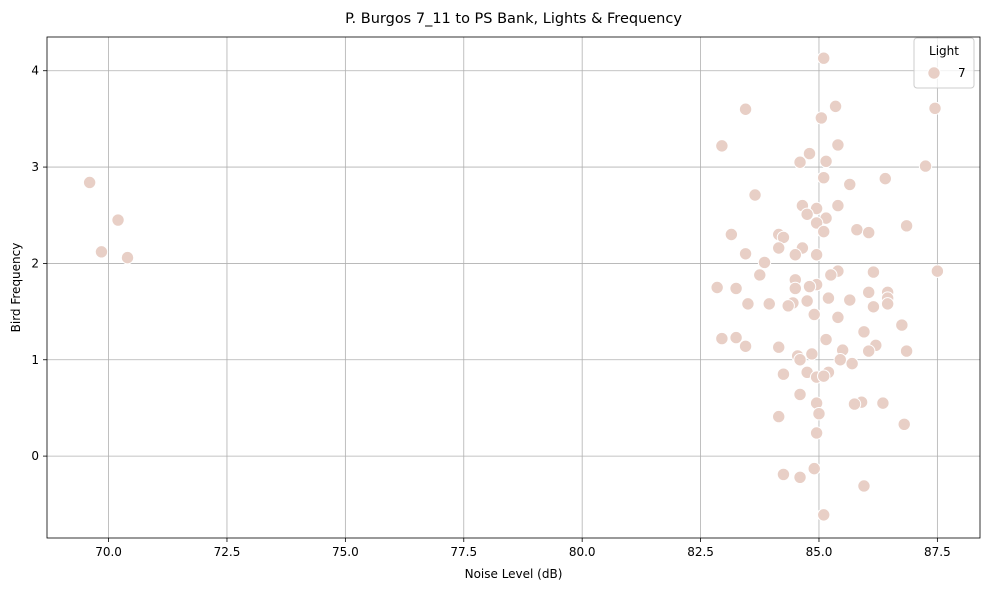 Image resolution: width=989 pixels, height=590 pixels. I want to click on y-tick-label: 3, so click(35, 167).